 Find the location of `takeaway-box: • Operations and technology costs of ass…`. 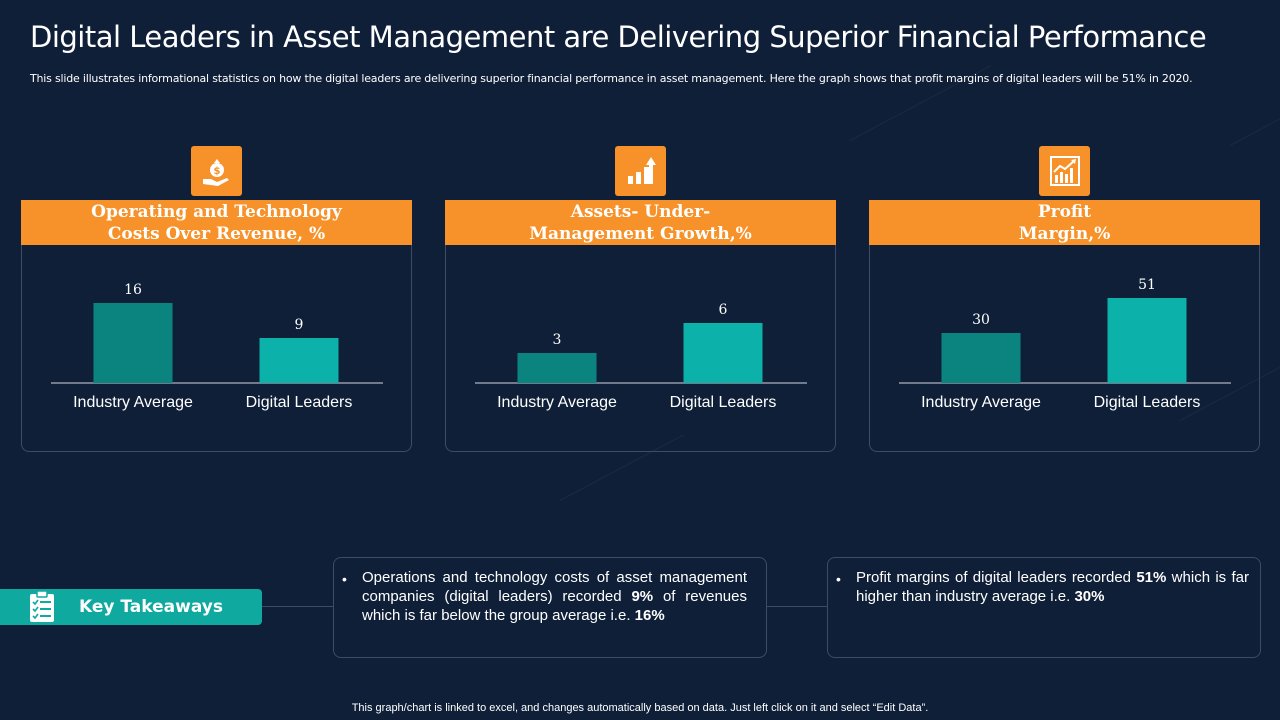

takeaway-box: • Operations and technology costs of ass… is located at coordinates (550, 607).